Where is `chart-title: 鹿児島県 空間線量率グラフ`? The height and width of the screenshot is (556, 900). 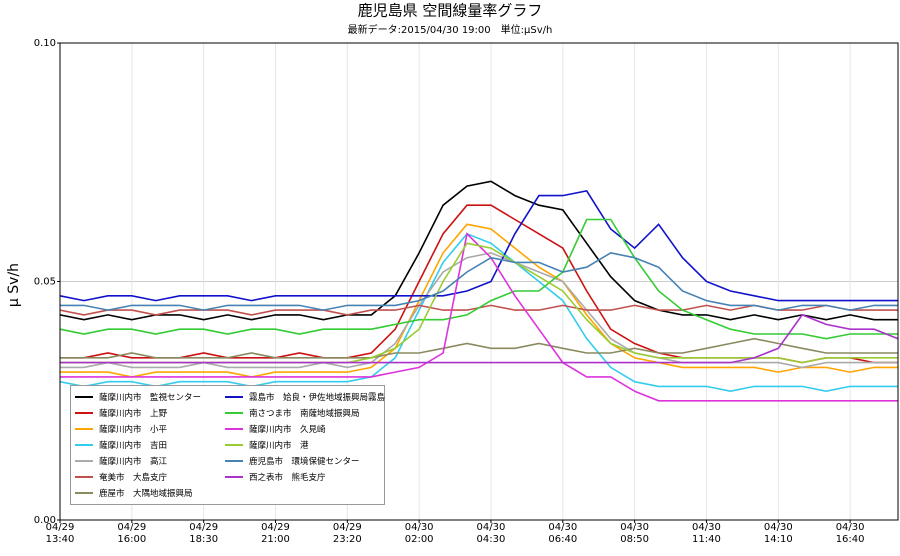
chart-title: 鹿児島県 空間線量率グラフ is located at coordinates (450, 11).